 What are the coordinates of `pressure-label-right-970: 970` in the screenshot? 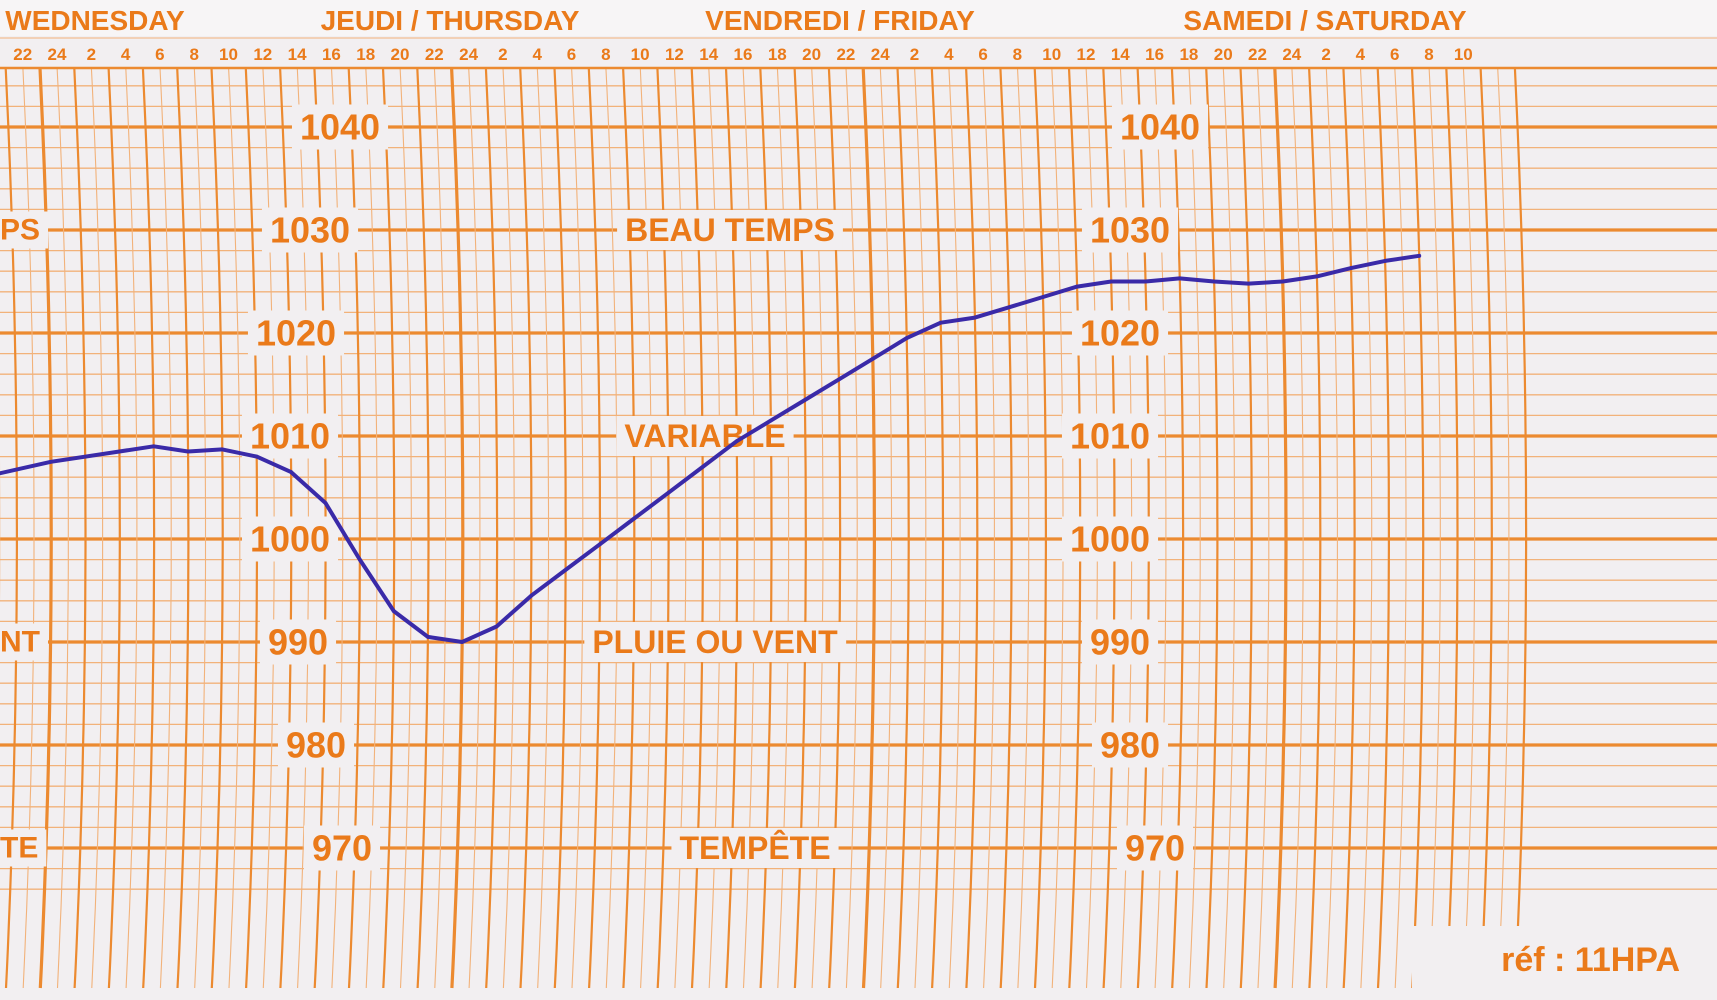 It's located at (1155, 848).